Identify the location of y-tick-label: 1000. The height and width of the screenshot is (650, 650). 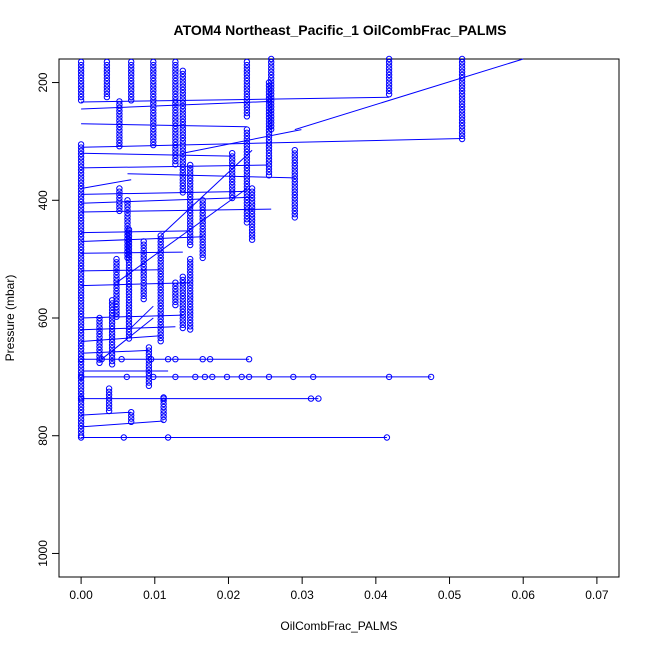
(43, 553).